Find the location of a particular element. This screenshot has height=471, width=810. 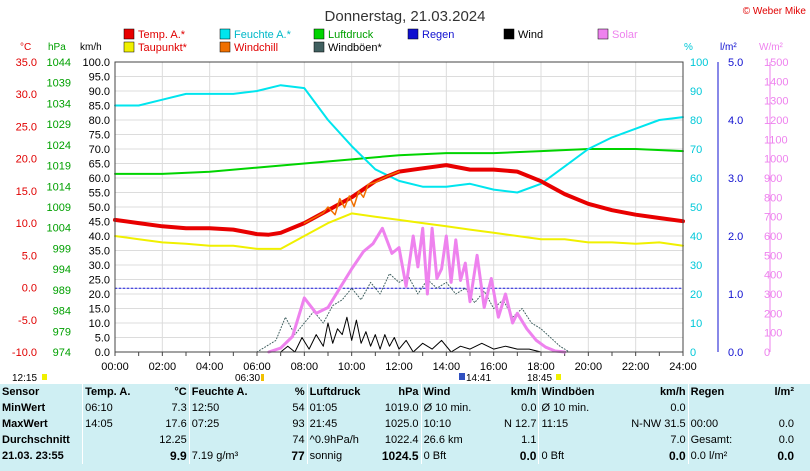

legend-label-3: Regen is located at coordinates (438, 35).